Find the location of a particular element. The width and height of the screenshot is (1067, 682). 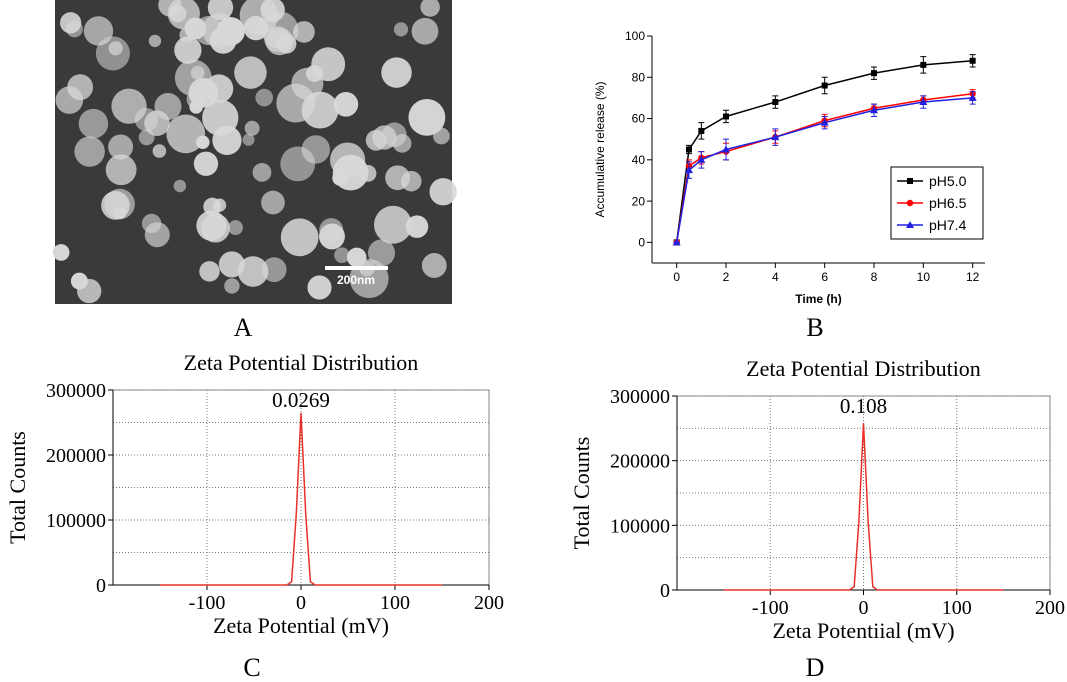

y-tick-label: 100000 is located at coordinates (640, 526).